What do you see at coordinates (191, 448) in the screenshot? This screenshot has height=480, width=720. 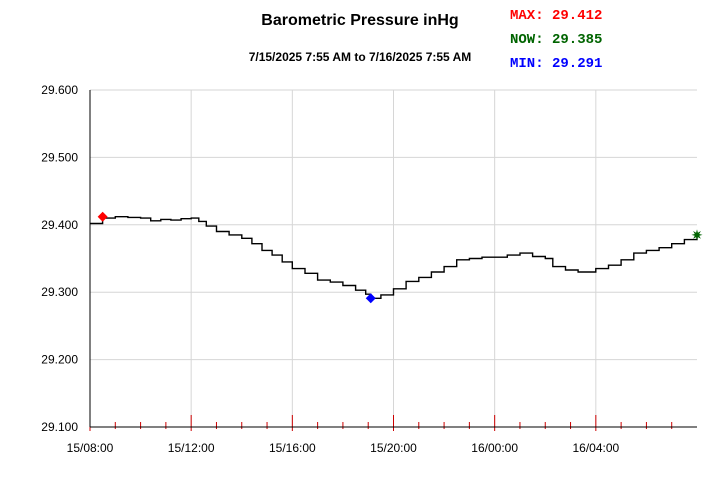 I see `x-tick-label: 15/12:00` at bounding box center [191, 448].